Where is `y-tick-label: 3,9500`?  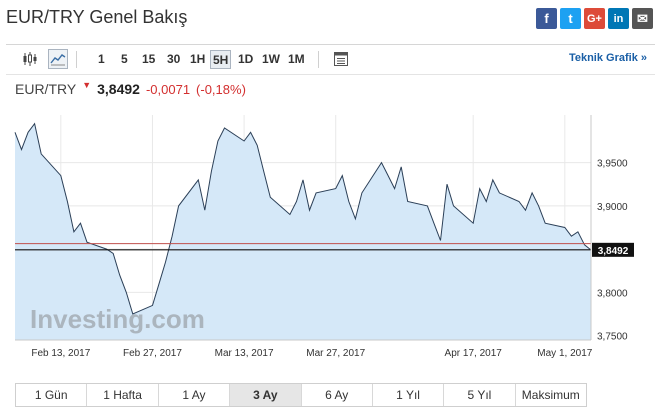
y-tick-label: 3,9500 is located at coordinates (612, 164).